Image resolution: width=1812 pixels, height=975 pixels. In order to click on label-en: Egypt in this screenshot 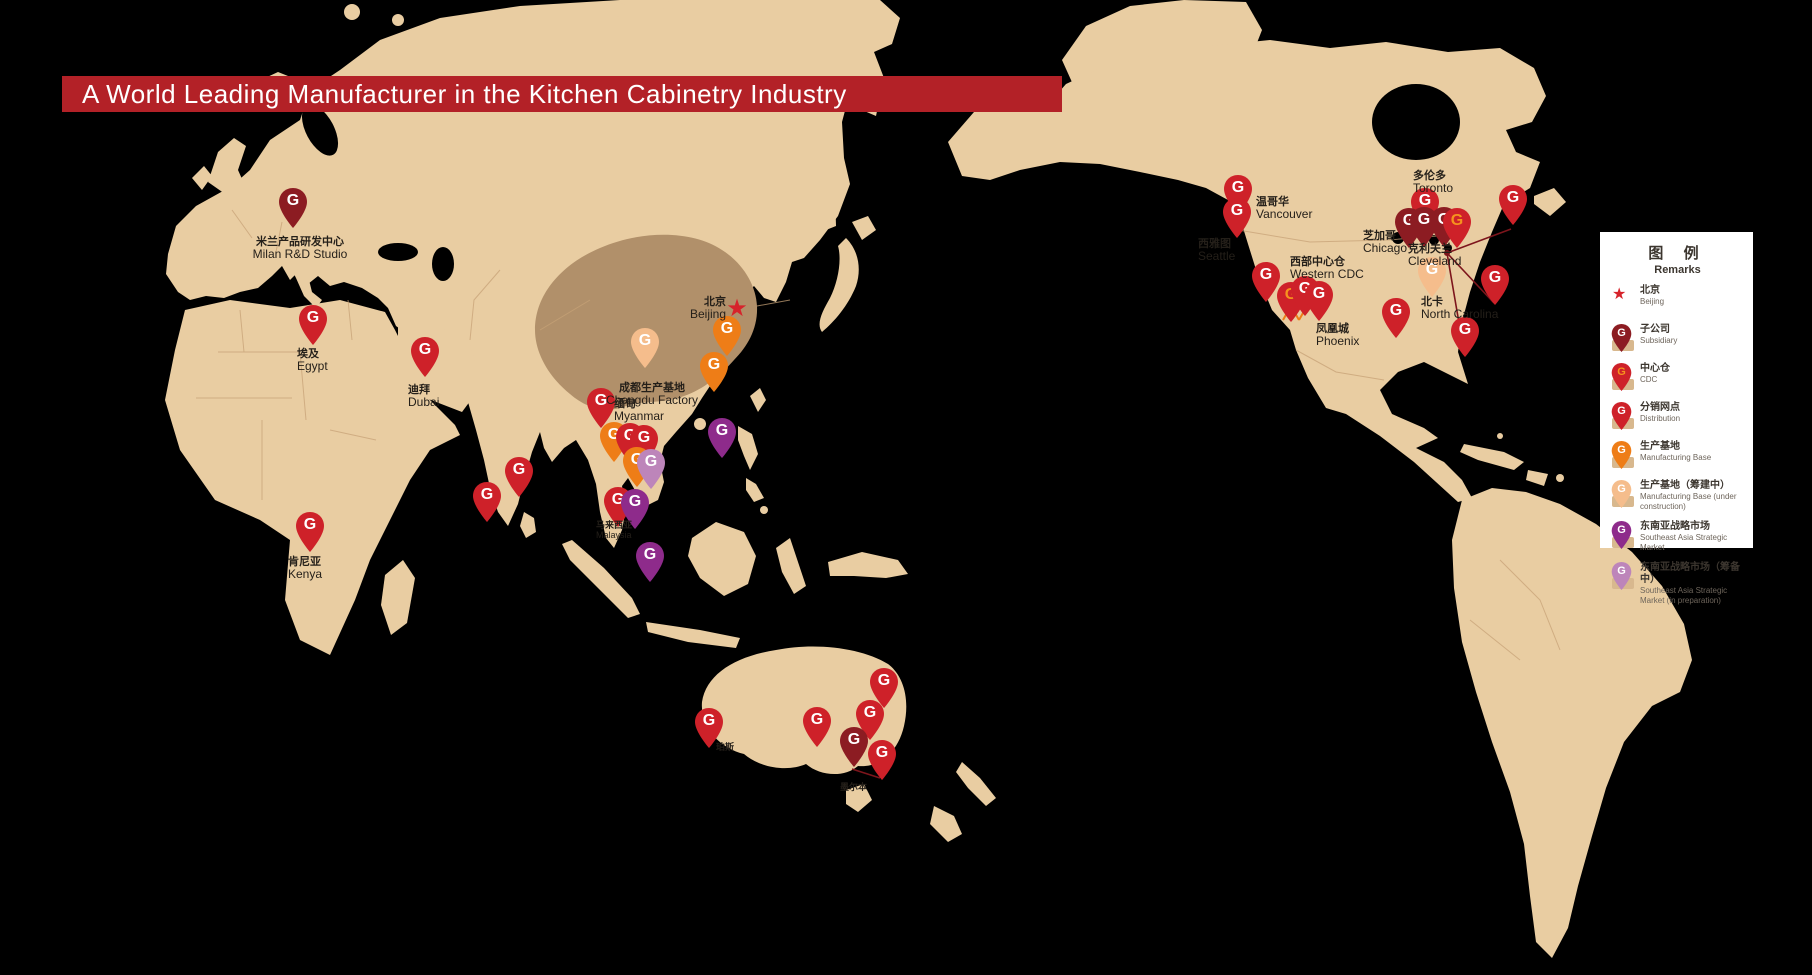, I will do `click(312, 366)`.